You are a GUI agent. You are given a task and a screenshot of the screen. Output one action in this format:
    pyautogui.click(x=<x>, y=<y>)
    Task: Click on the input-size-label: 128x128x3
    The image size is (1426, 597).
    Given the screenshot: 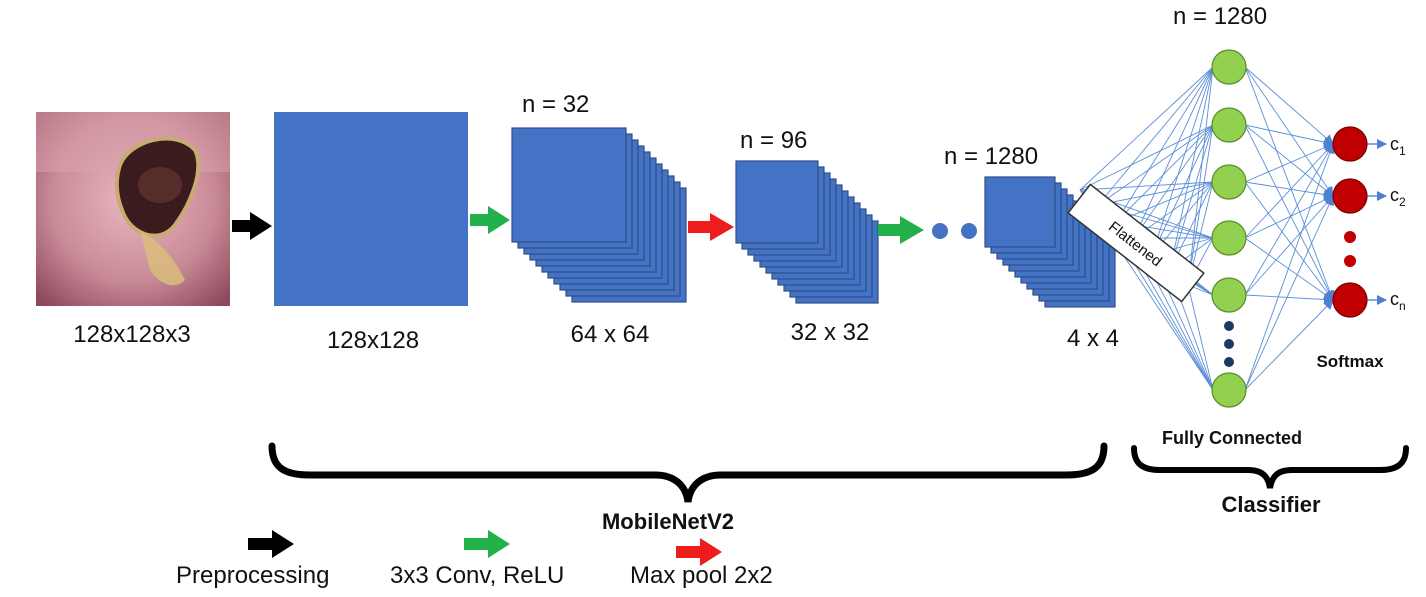 What is the action you would take?
    pyautogui.click(x=131, y=334)
    